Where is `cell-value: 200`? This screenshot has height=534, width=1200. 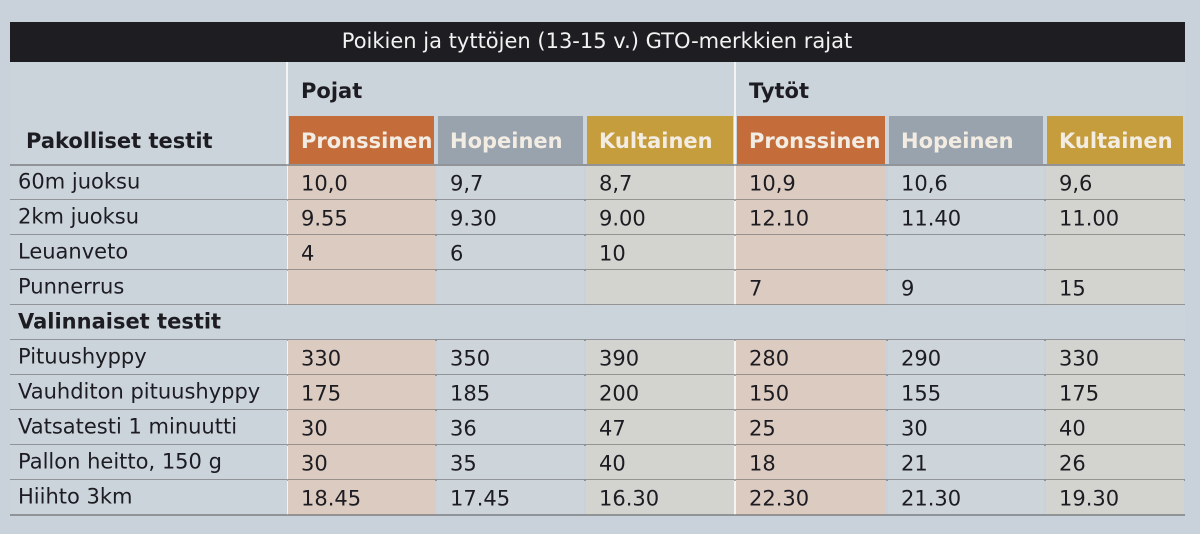
cell-value: 200 is located at coordinates (619, 394).